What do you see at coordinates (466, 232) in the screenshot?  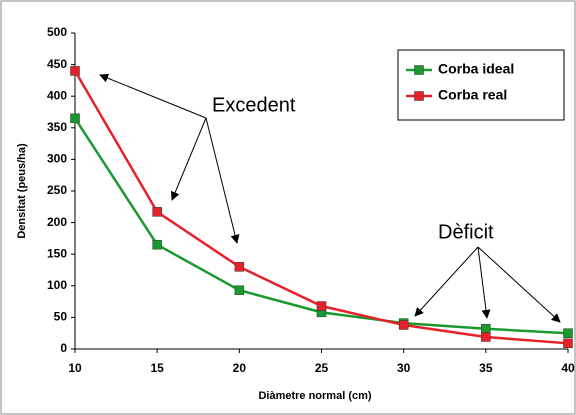 I see `annotation-text: Dèficit` at bounding box center [466, 232].